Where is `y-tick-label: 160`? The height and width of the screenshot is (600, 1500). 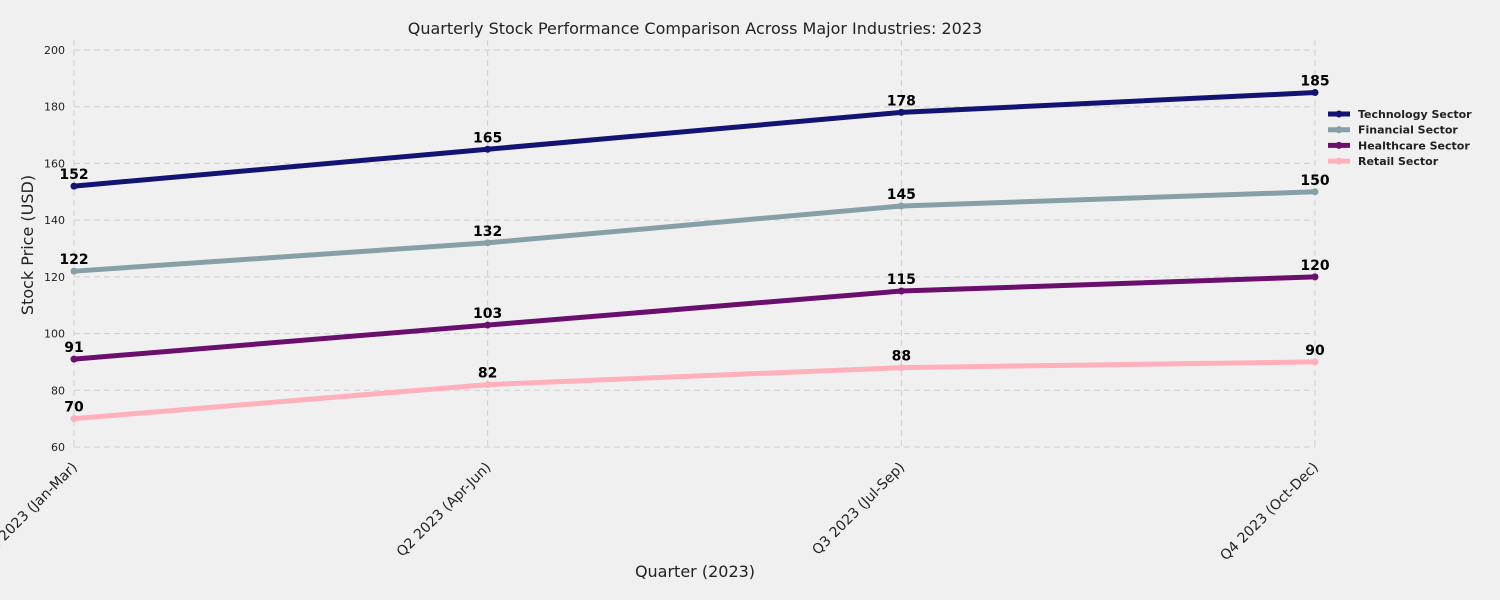 y-tick-label: 160 is located at coordinates (54, 163).